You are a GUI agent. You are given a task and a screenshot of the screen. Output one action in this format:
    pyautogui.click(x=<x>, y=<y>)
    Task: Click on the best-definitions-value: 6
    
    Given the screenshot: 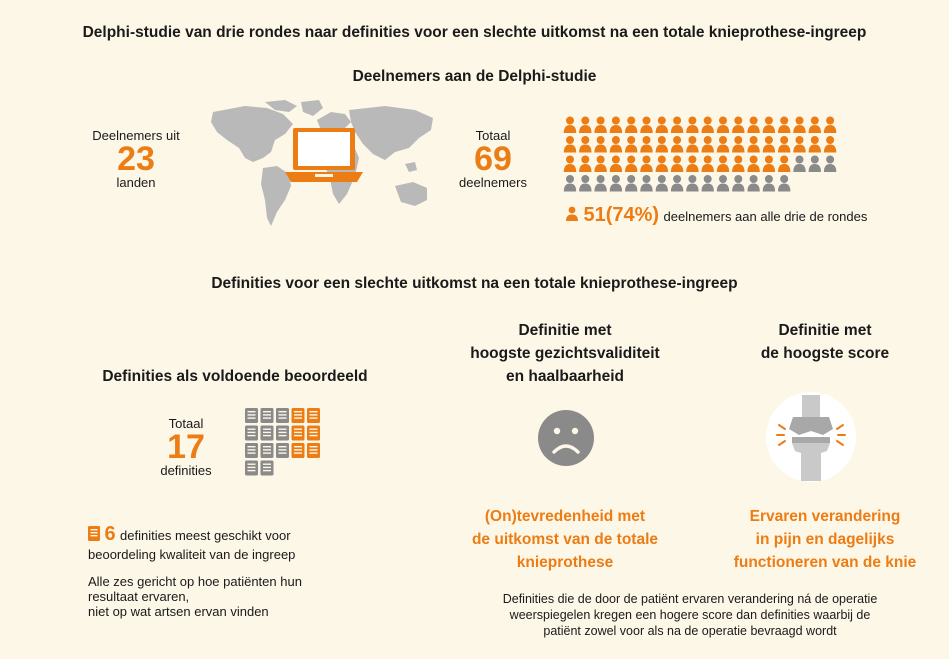 What is the action you would take?
    pyautogui.click(x=110, y=534)
    